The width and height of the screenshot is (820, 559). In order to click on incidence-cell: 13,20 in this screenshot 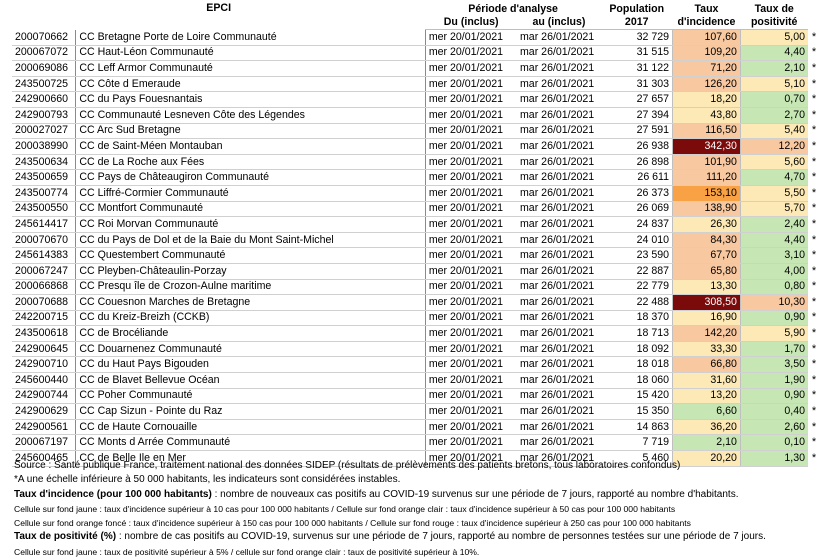, I will do `click(706, 396)`.